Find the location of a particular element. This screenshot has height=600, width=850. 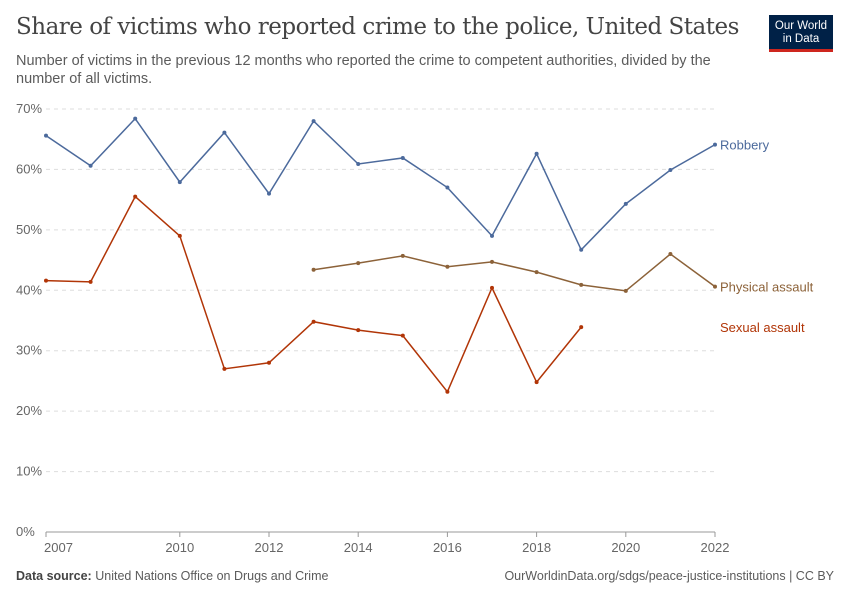

x-tick-label: 2007 is located at coordinates (58, 547).